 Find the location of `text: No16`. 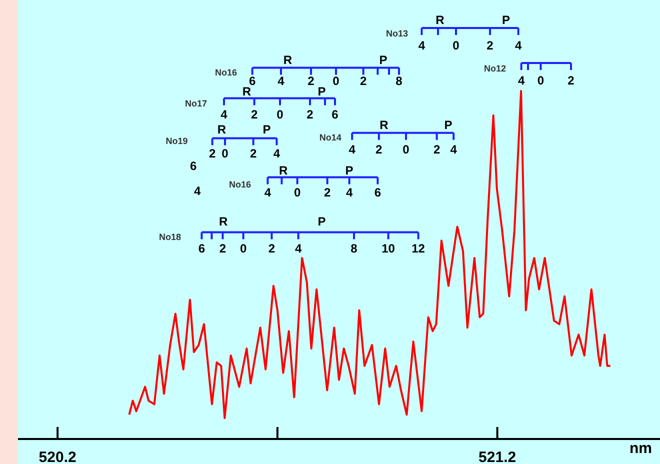

text: No16 is located at coordinates (226, 72).